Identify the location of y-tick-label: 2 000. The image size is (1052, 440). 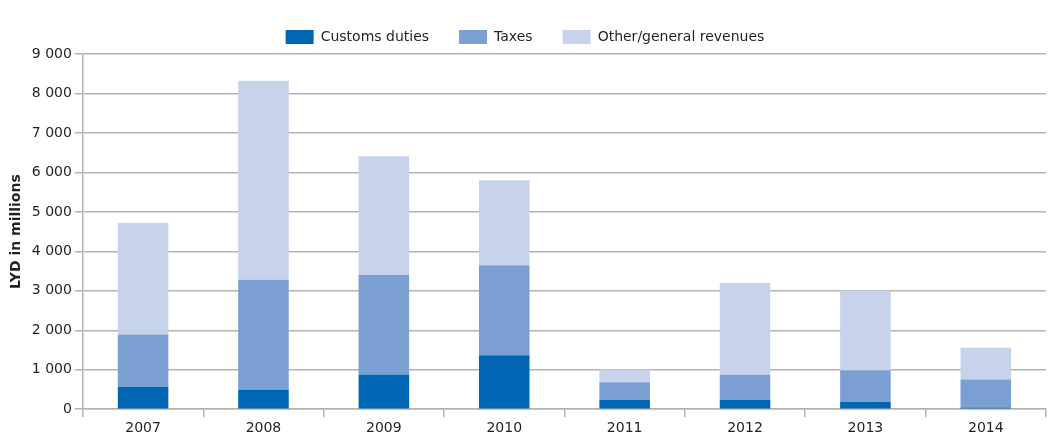
(51, 328).